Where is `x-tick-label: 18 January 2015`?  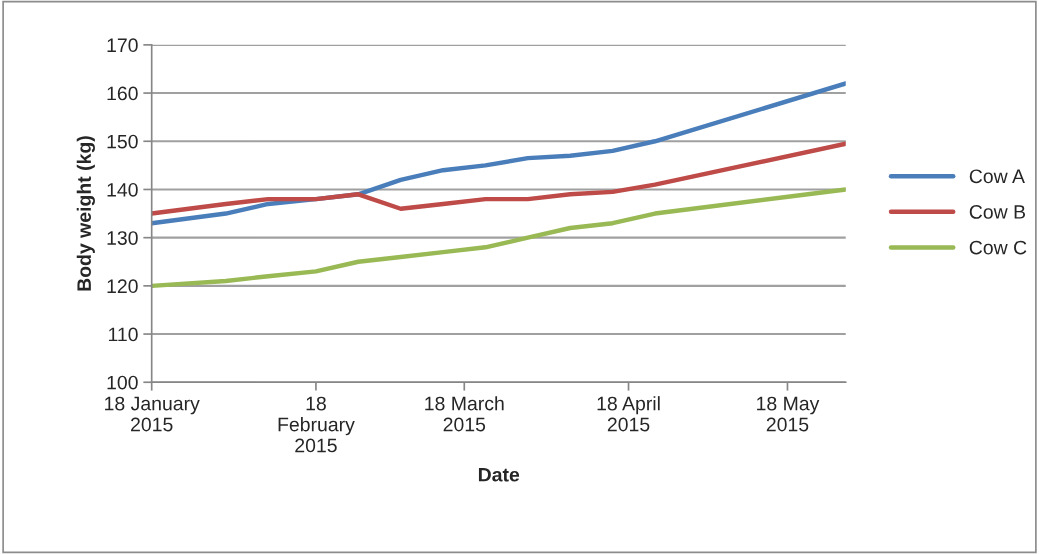
x-tick-label: 18 January 2015 is located at coordinates (152, 414).